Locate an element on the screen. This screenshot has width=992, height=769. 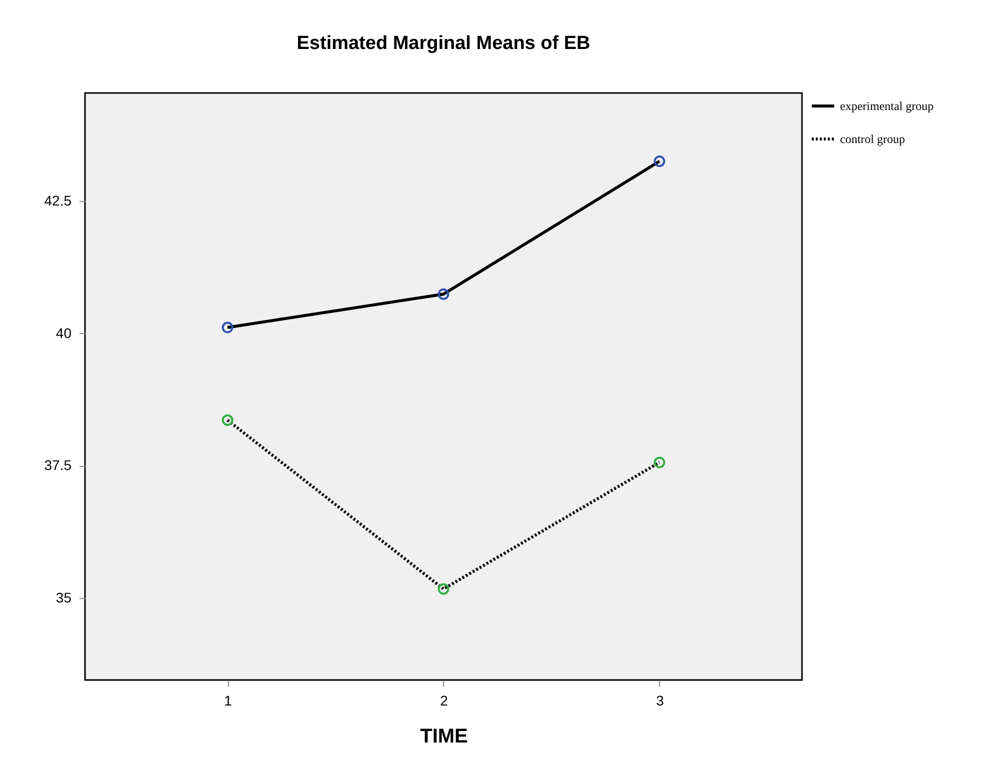
x-tick-label: 3 is located at coordinates (660, 700).